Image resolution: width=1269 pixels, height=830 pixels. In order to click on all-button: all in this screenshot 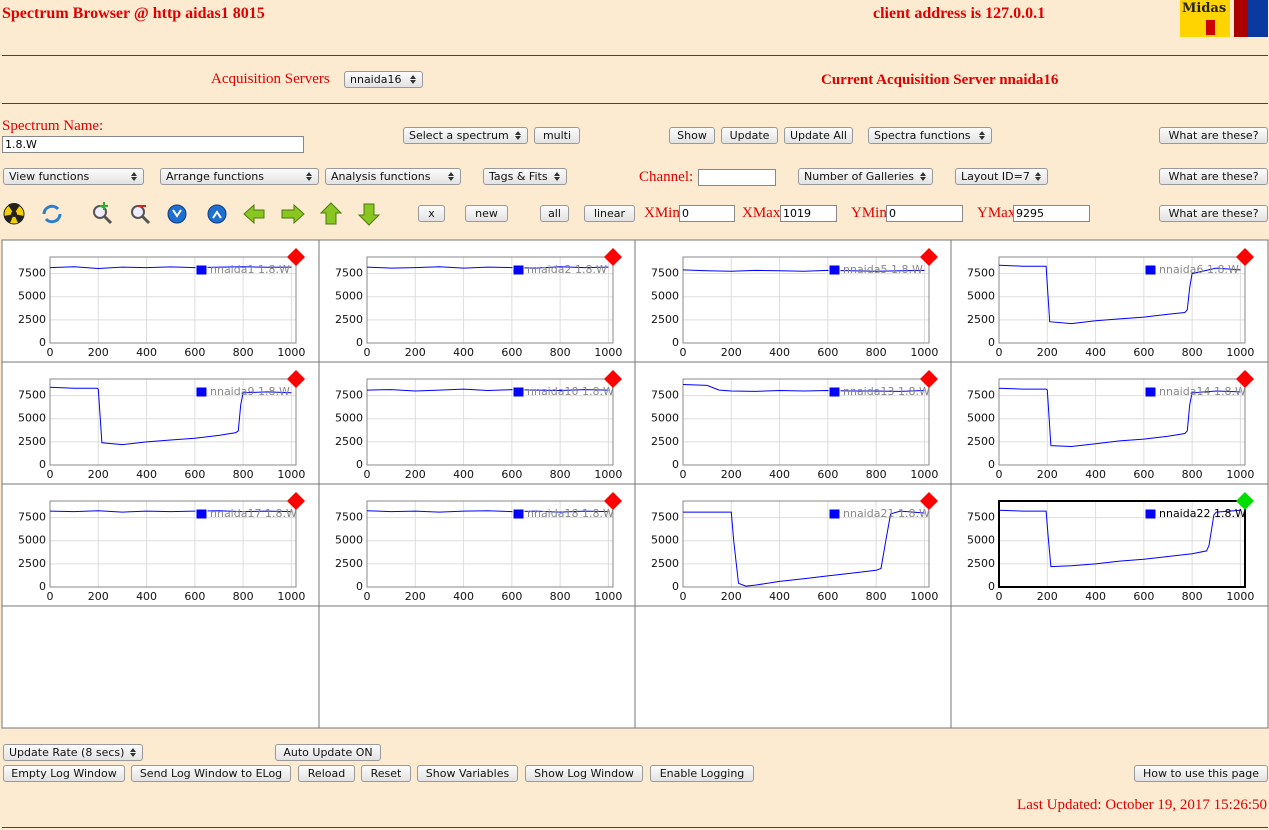, I will do `click(554, 213)`.